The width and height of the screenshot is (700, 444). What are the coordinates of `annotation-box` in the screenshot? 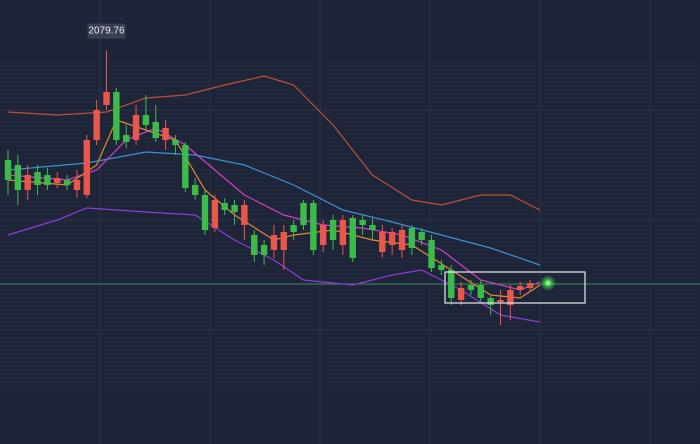 It's located at (106, 31).